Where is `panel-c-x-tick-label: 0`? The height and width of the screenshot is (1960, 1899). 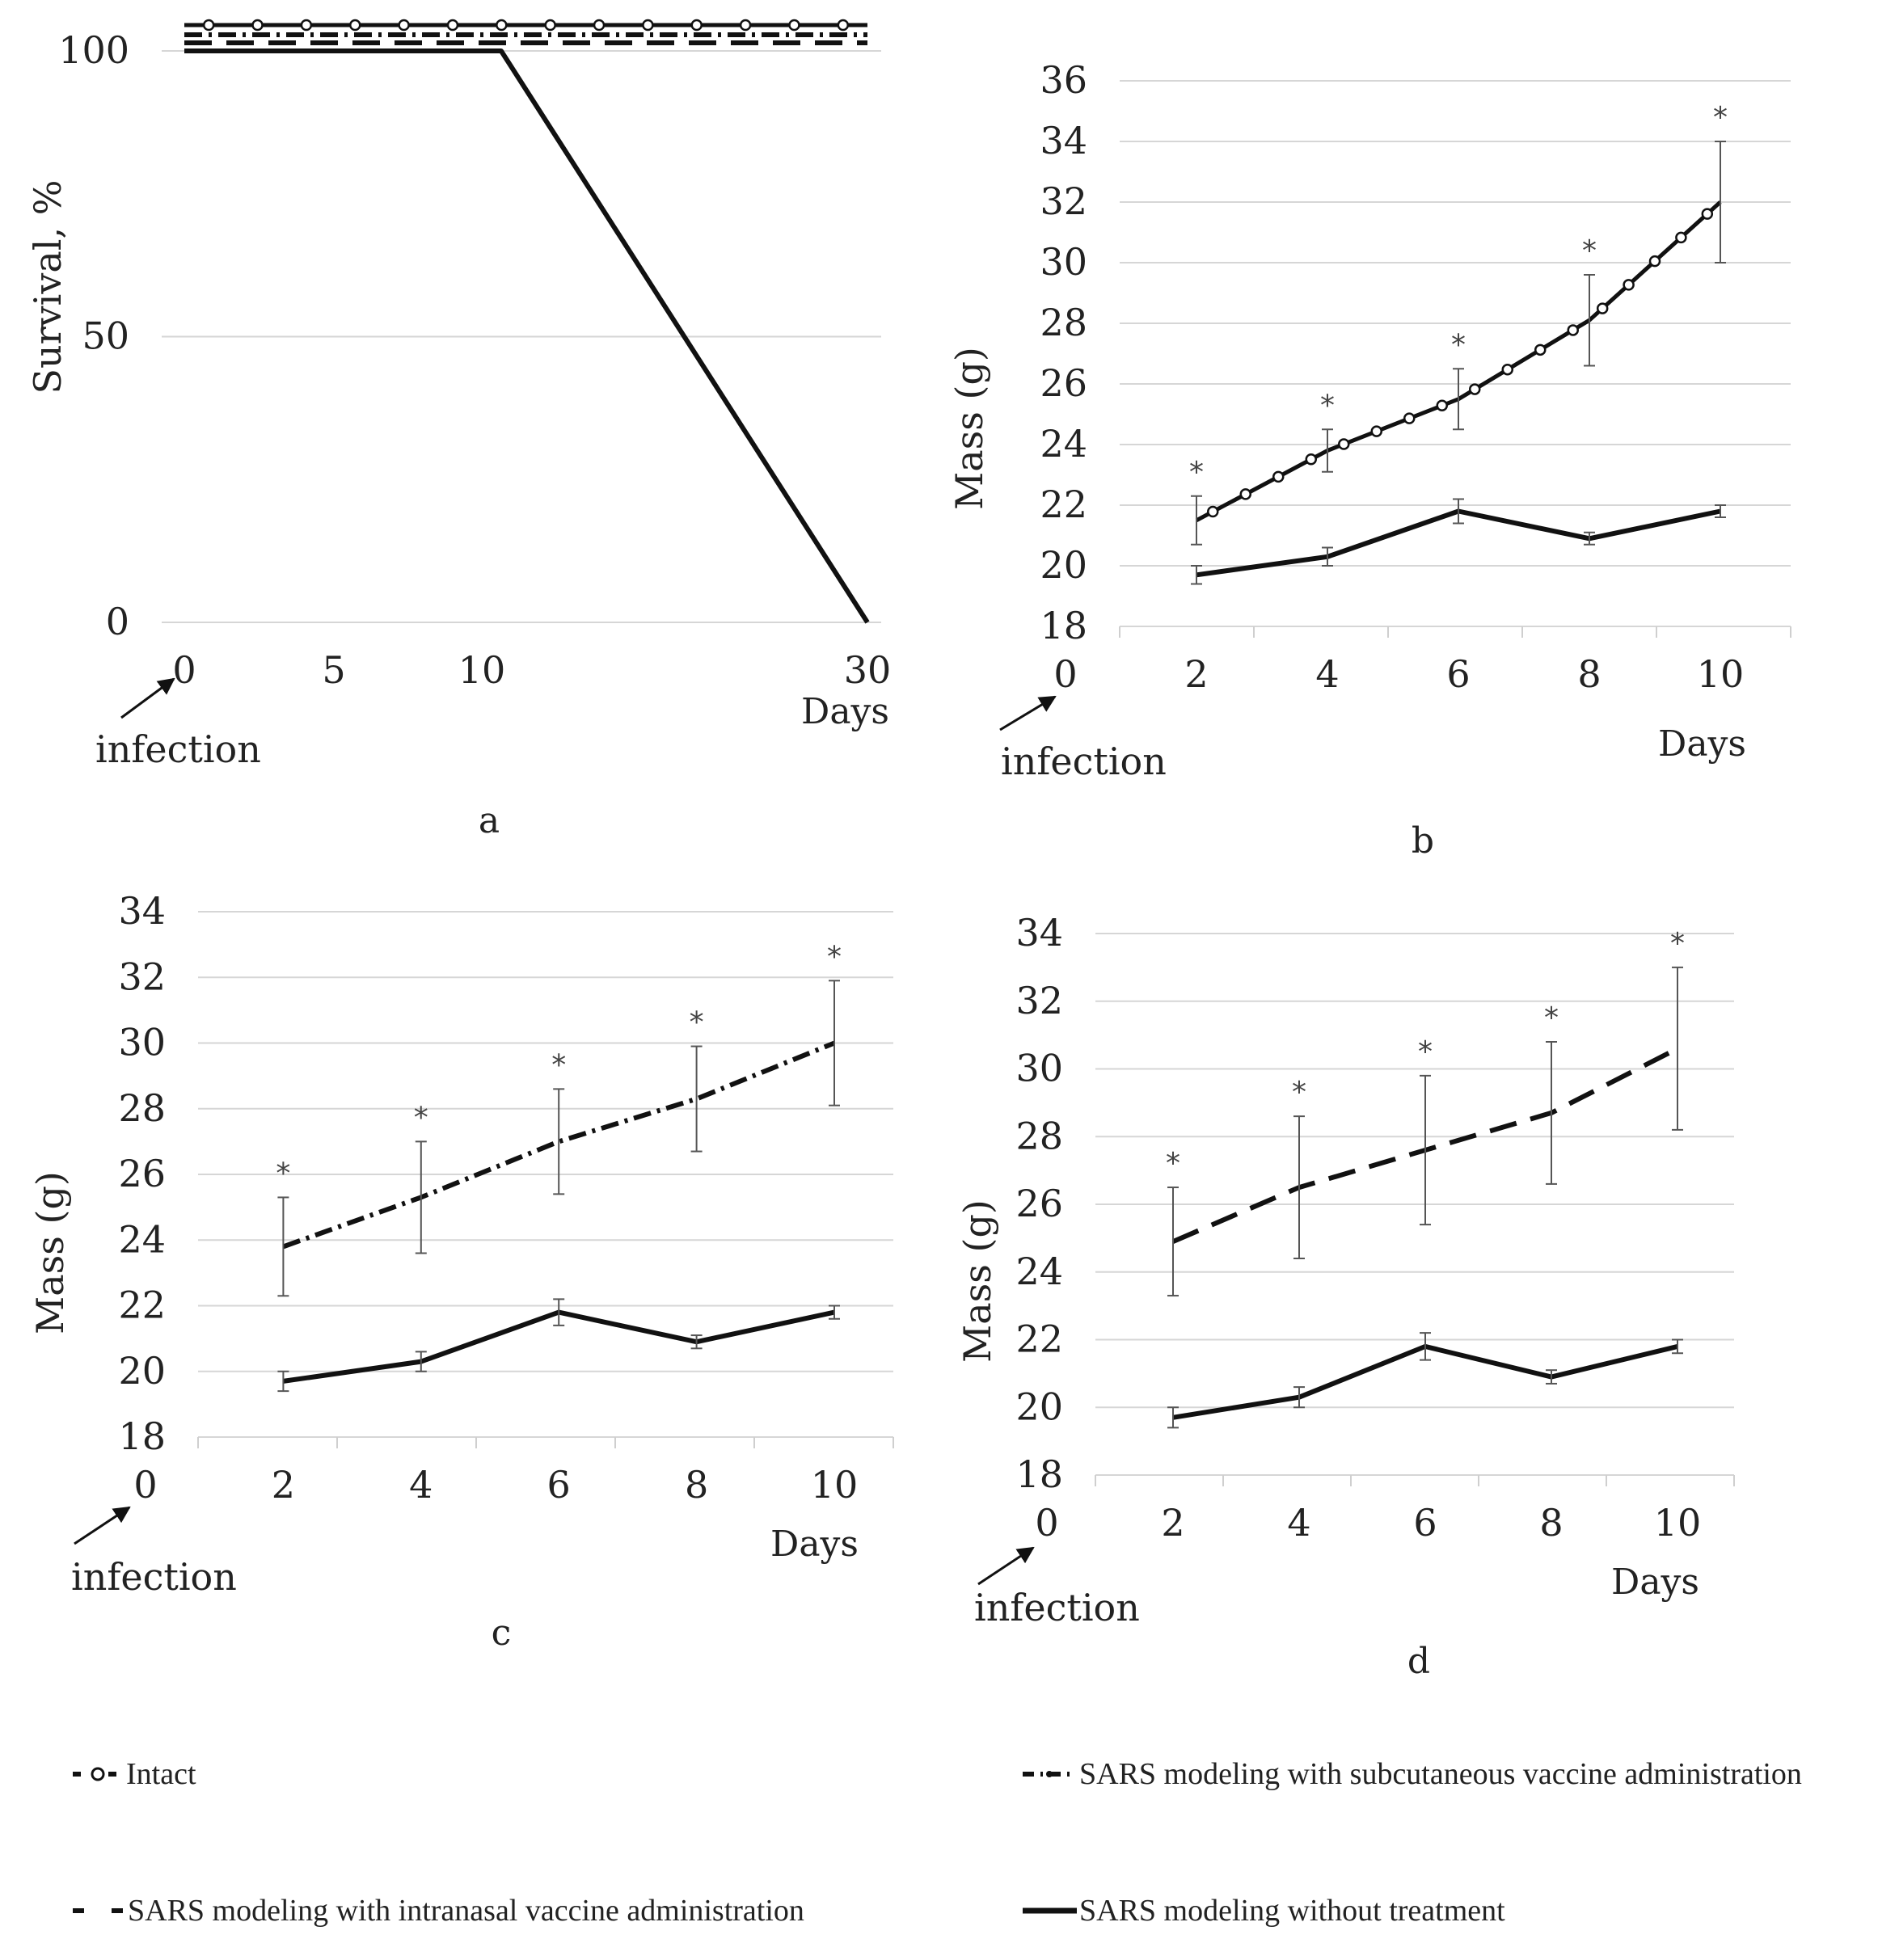
panel-c-x-tick-label: 0 is located at coordinates (145, 1485).